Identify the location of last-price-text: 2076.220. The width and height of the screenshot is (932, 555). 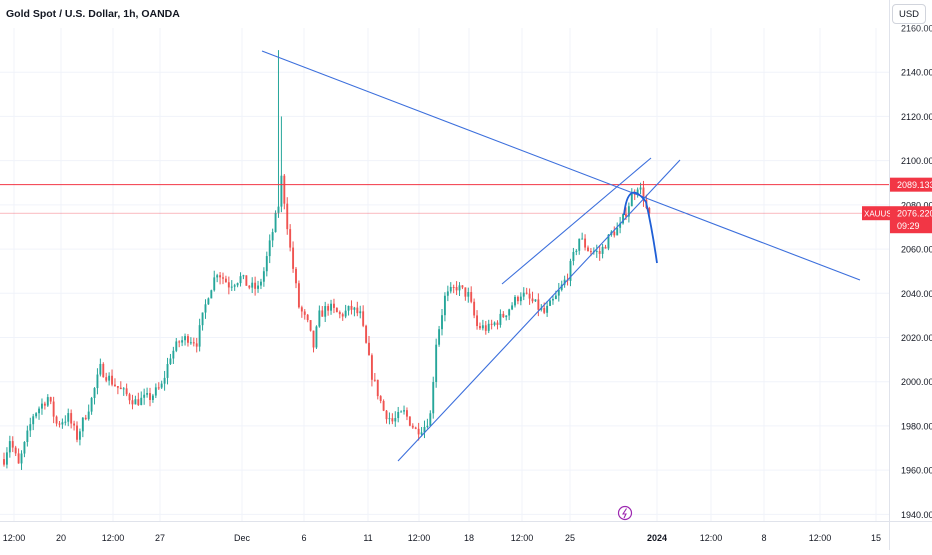
(914, 214).